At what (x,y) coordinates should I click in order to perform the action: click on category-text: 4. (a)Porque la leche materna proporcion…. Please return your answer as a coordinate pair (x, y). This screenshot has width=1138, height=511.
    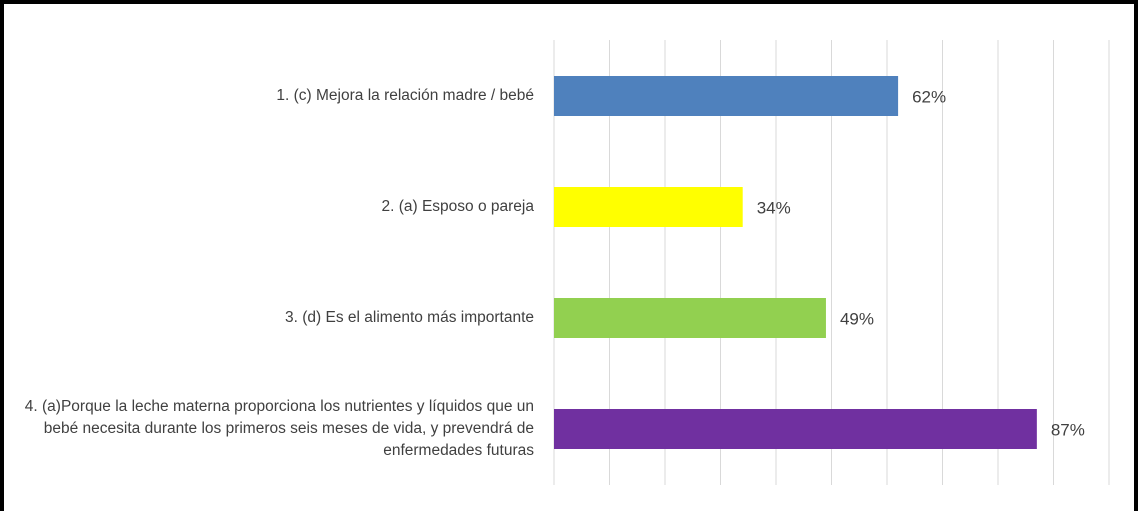
    Looking at the image, I should click on (279, 428).